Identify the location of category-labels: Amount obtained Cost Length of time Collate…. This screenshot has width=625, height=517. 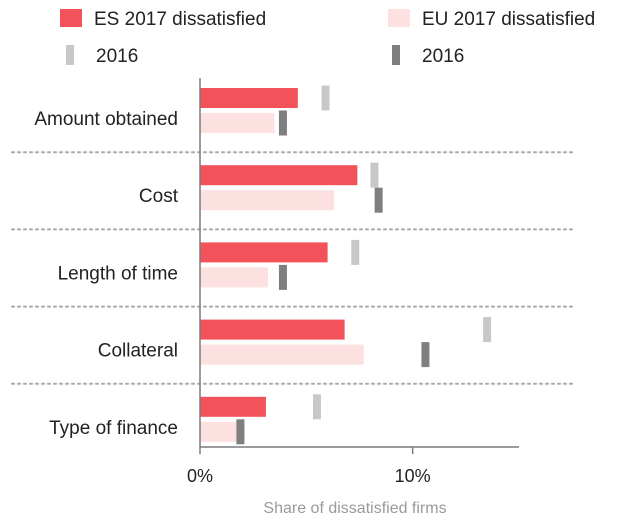
(106, 274).